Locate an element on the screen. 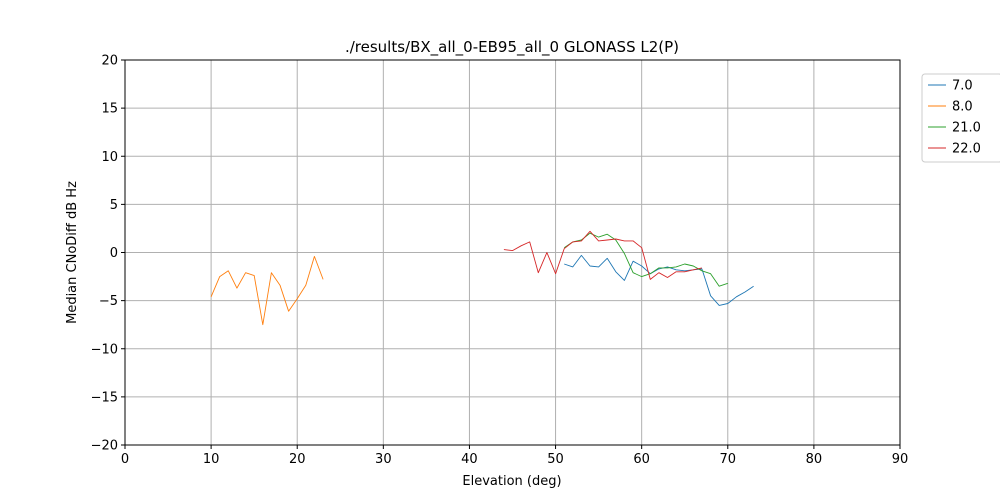  x-tick-label: 80 is located at coordinates (814, 459).